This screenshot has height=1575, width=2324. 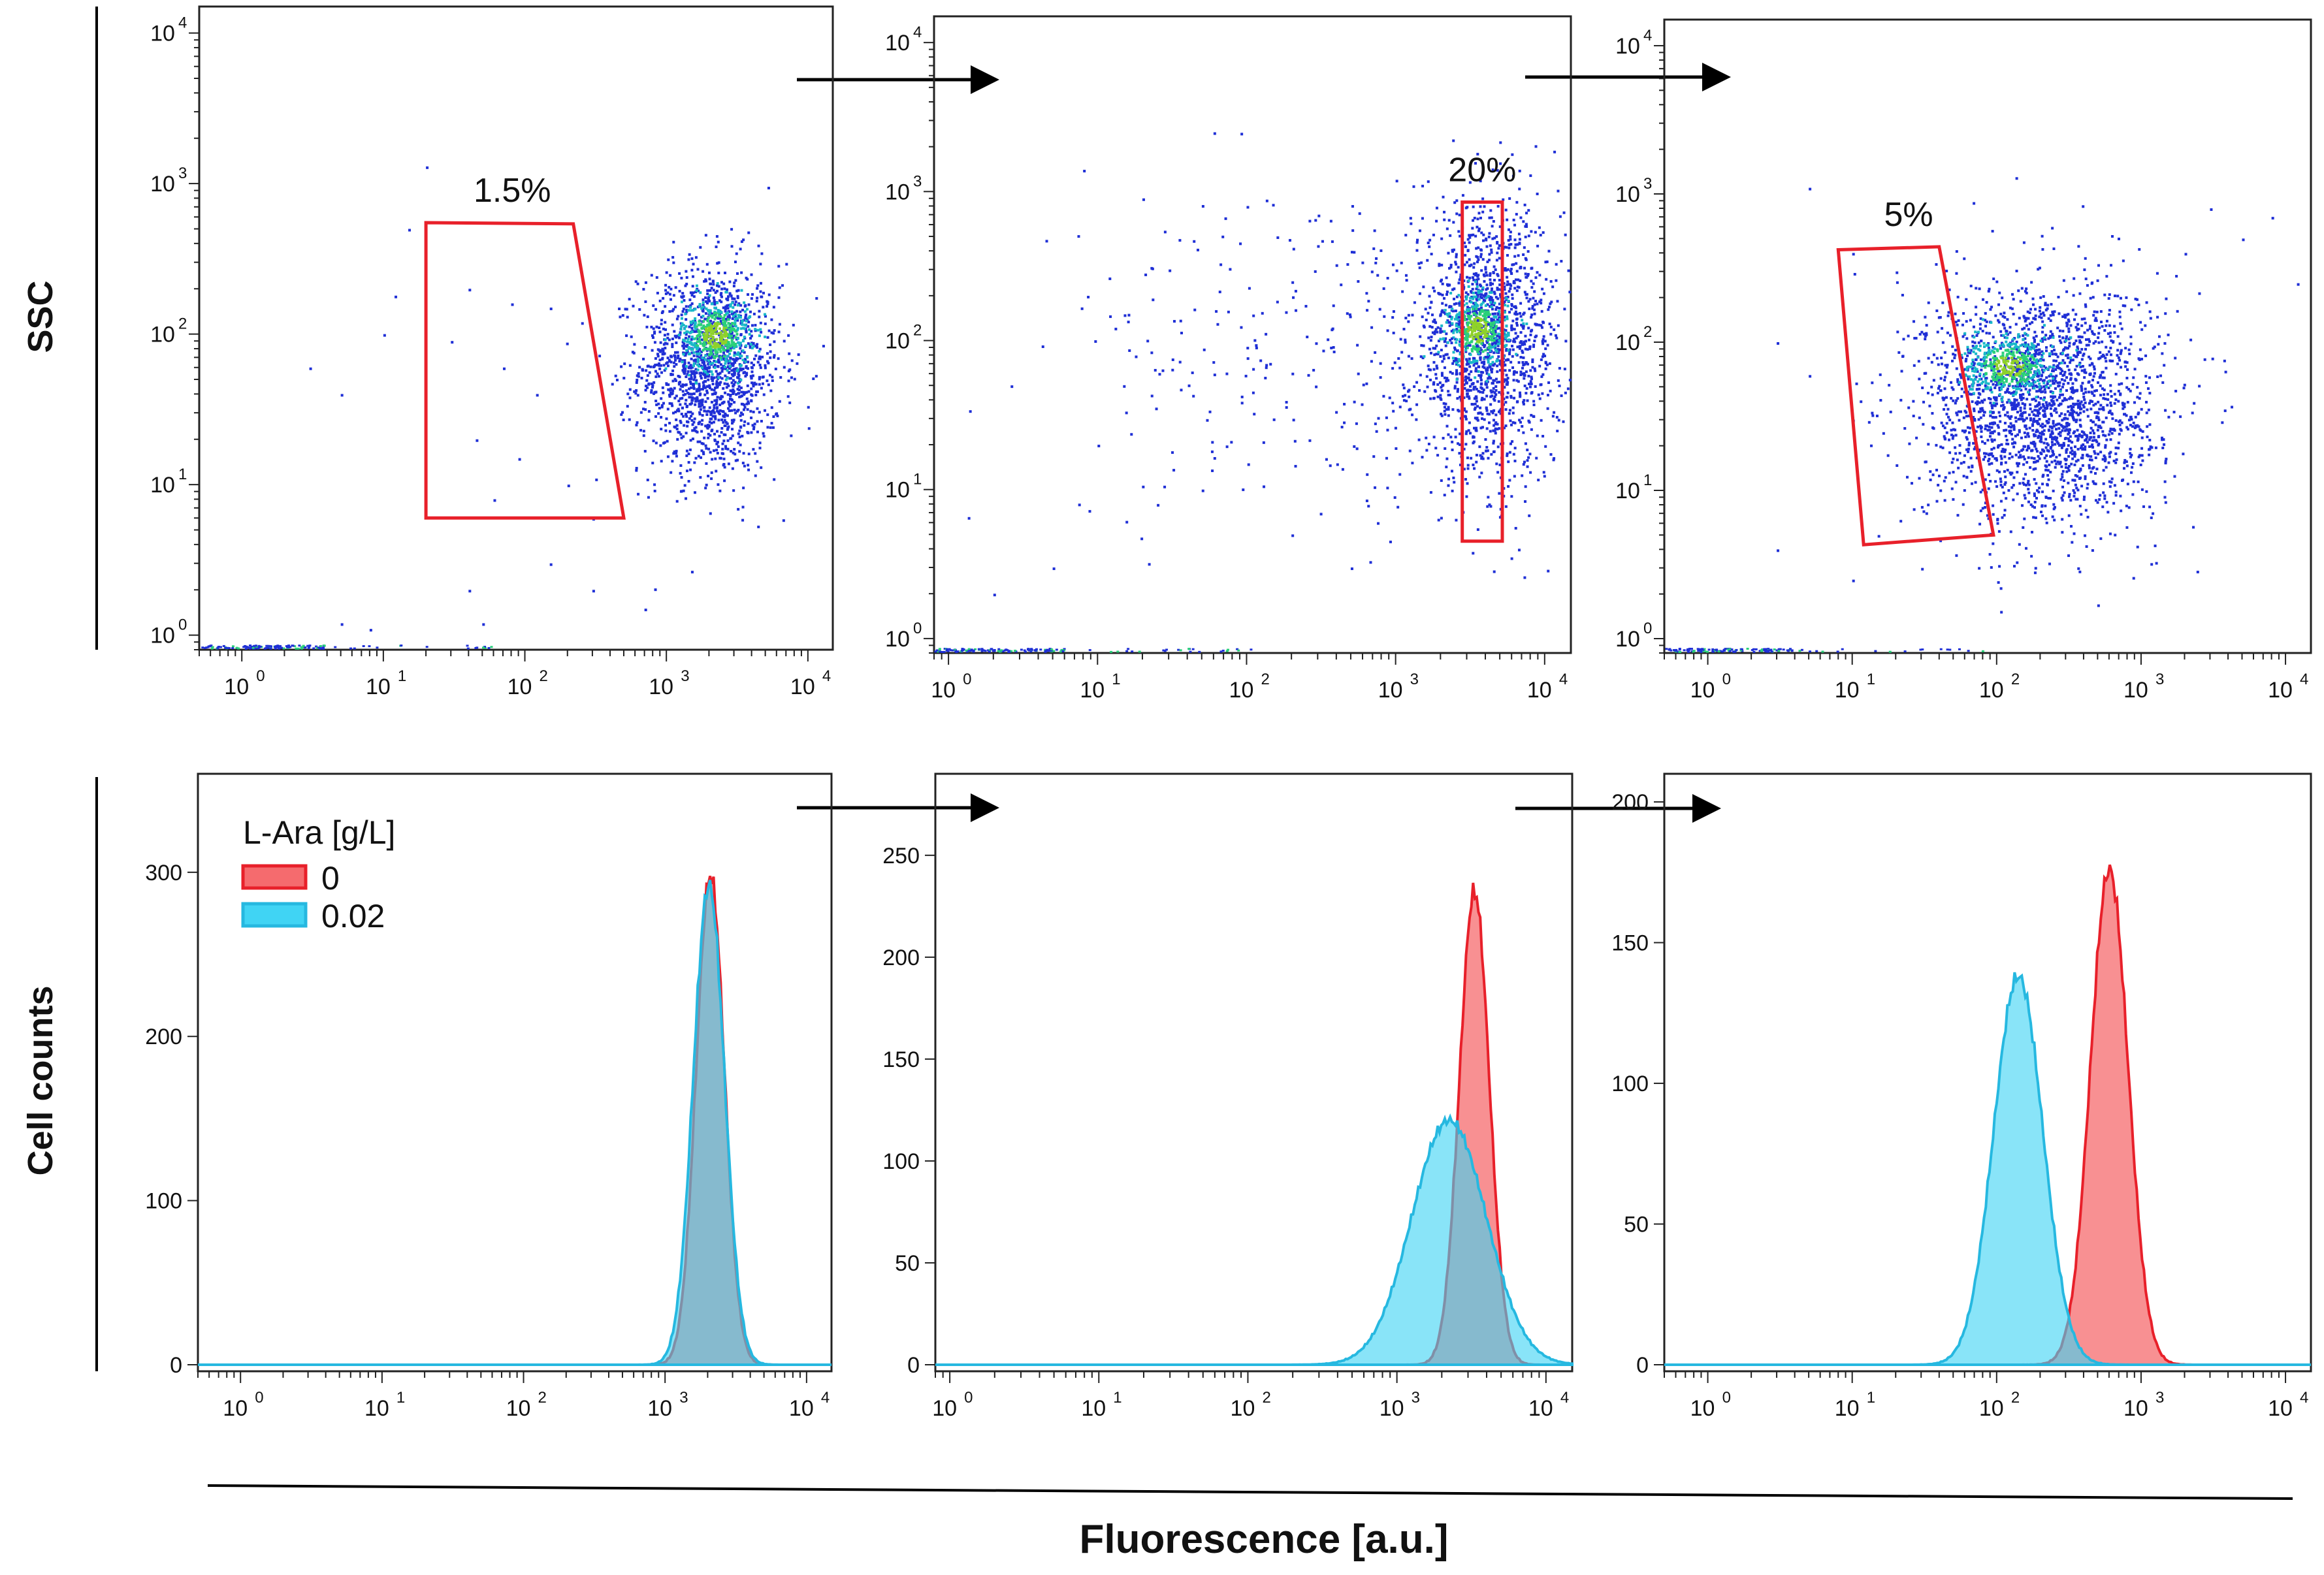 What do you see at coordinates (802, 687) in the screenshot?
I see `x-tick-label: 10` at bounding box center [802, 687].